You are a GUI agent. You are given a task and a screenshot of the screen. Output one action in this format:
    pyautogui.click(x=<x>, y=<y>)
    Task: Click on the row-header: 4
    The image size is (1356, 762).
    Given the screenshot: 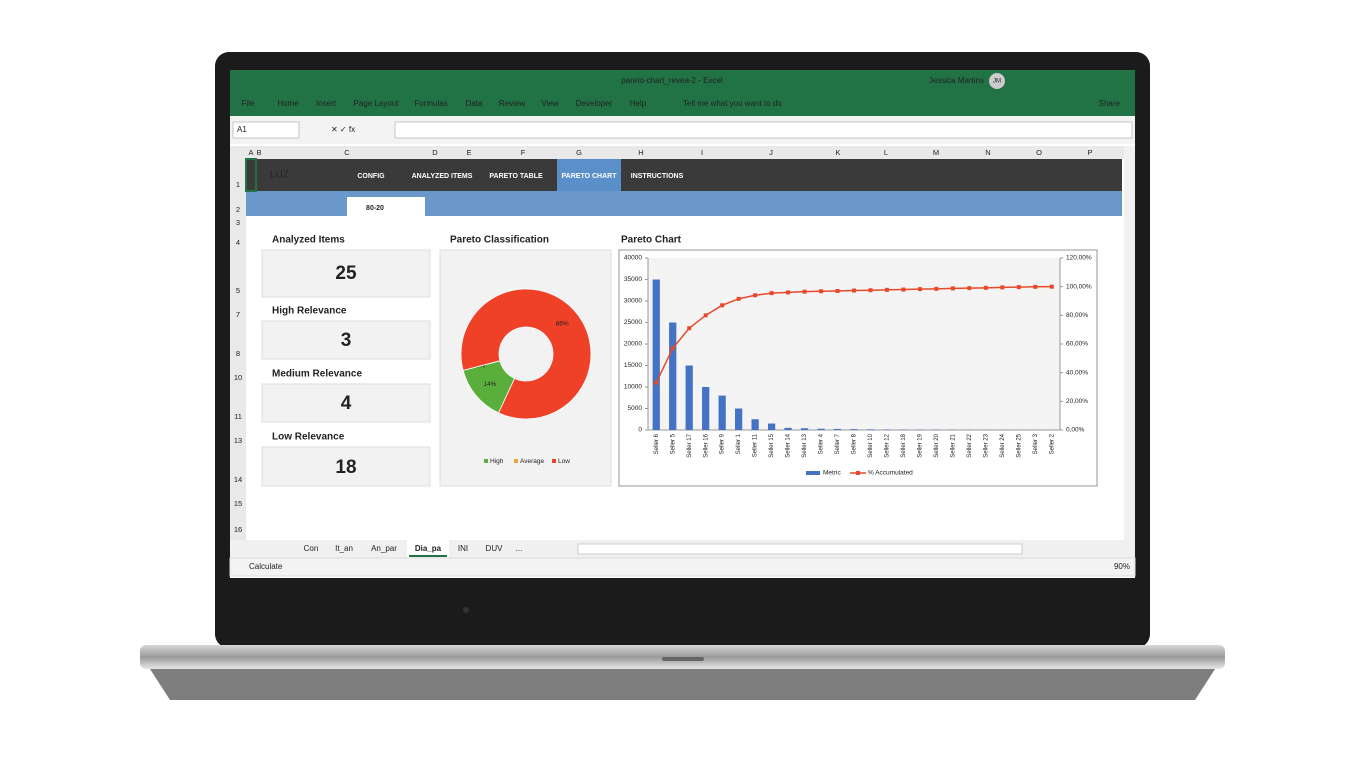 What is the action you would take?
    pyautogui.click(x=238, y=242)
    